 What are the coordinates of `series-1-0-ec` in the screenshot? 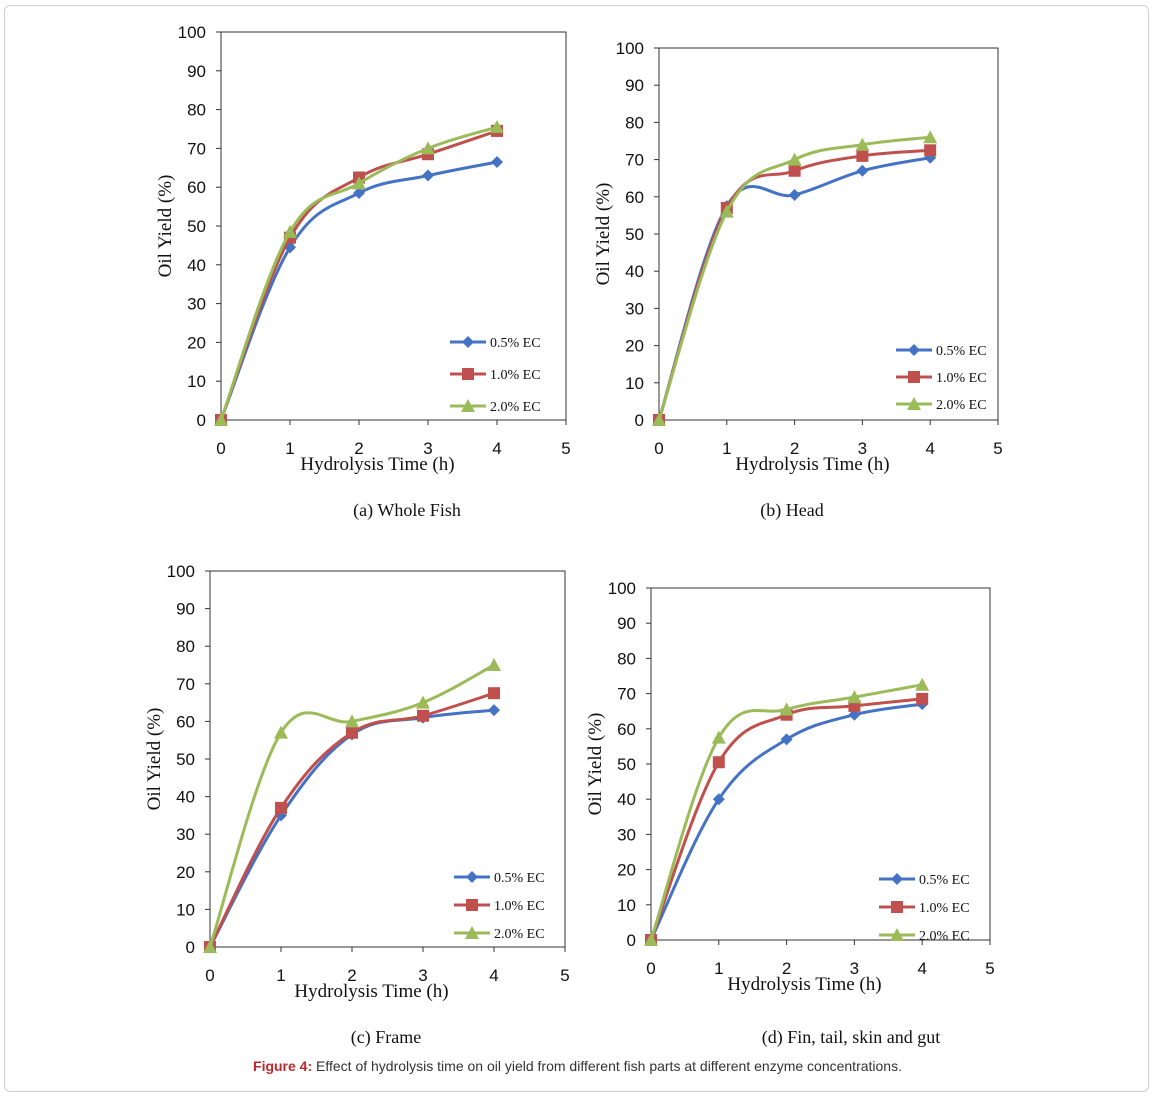 It's located at (352, 820).